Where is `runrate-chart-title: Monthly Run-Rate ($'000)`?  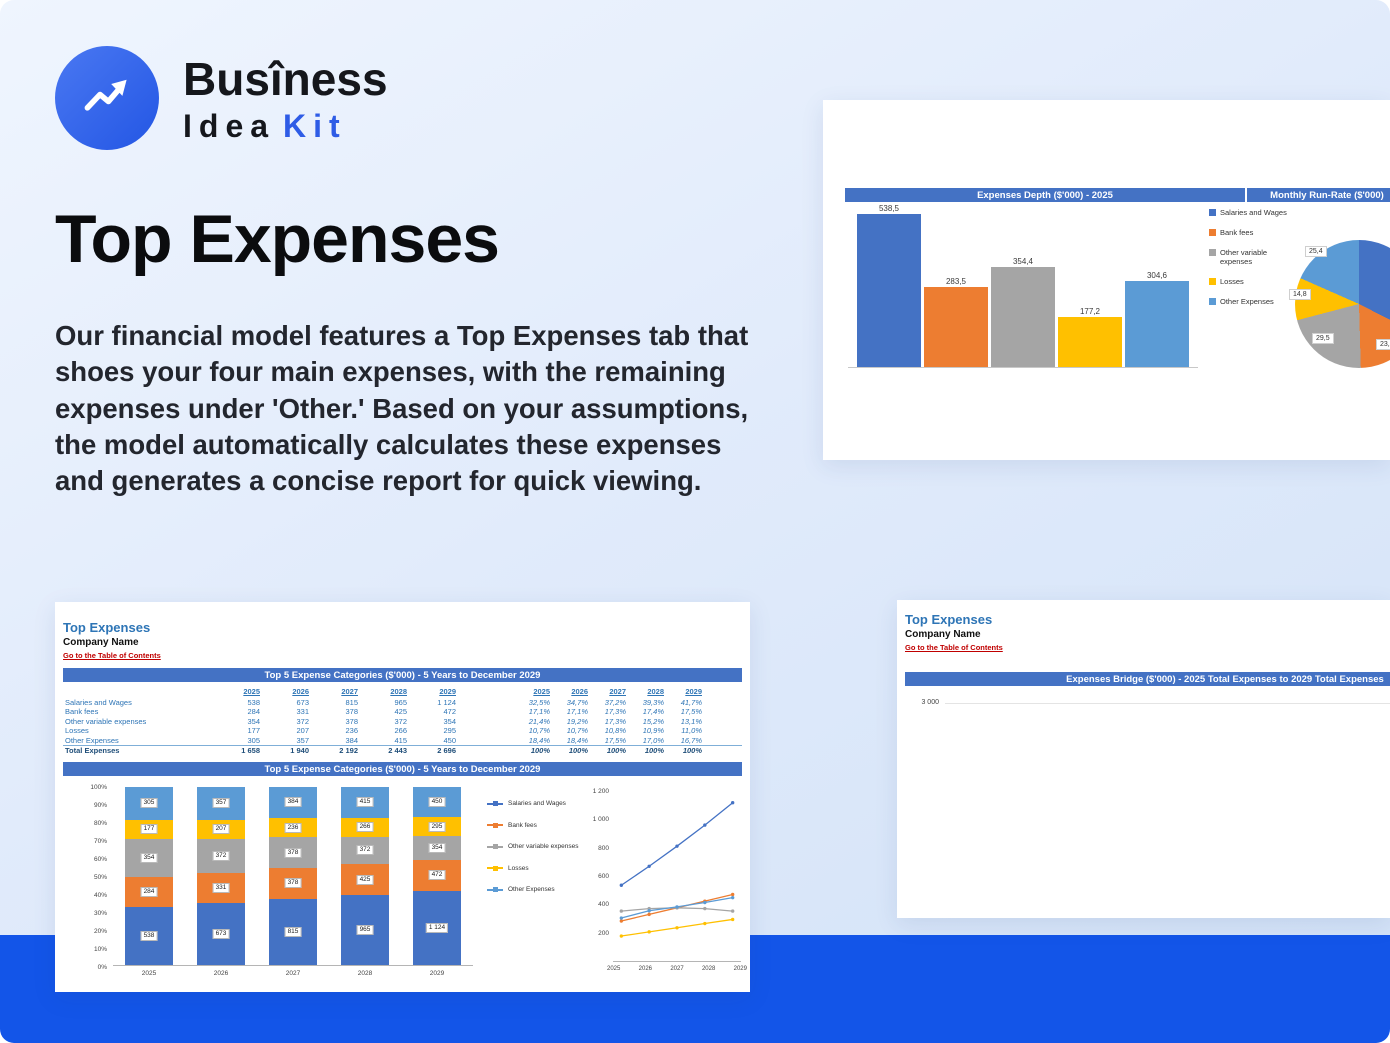 runrate-chart-title: Monthly Run-Rate ($'000) is located at coordinates (1327, 195).